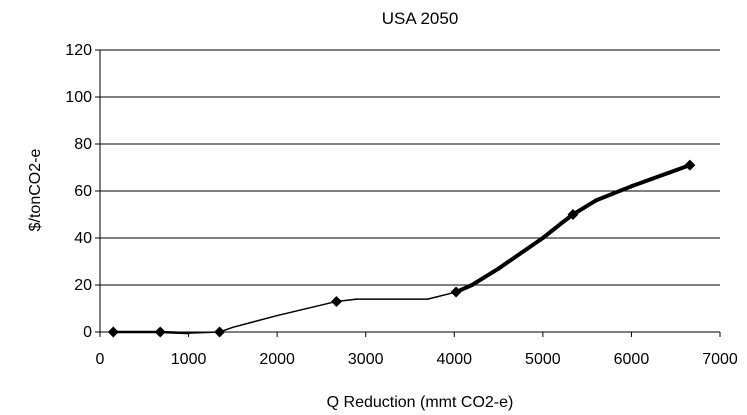 The image size is (747, 415). I want to click on x-tick-label-1: 1000, so click(189, 359).